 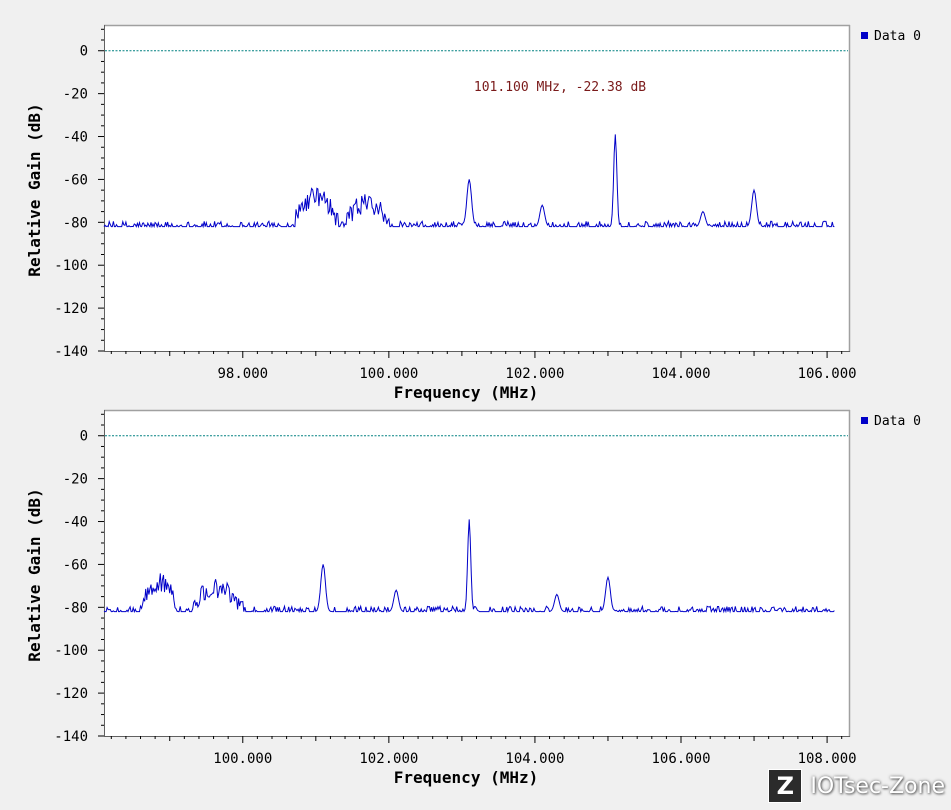 What do you see at coordinates (483, 366) in the screenshot?
I see `x-axis: 98.000 100.000 102.000 104.000 106.000` at bounding box center [483, 366].